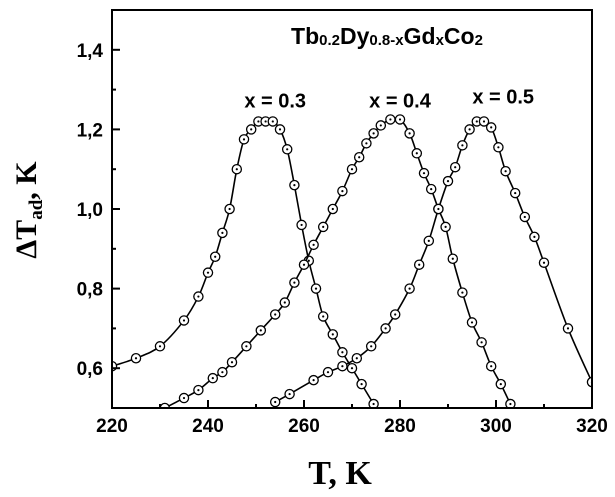  What do you see at coordinates (503, 98) in the screenshot?
I see `series-label: x = 0.5` at bounding box center [503, 98].